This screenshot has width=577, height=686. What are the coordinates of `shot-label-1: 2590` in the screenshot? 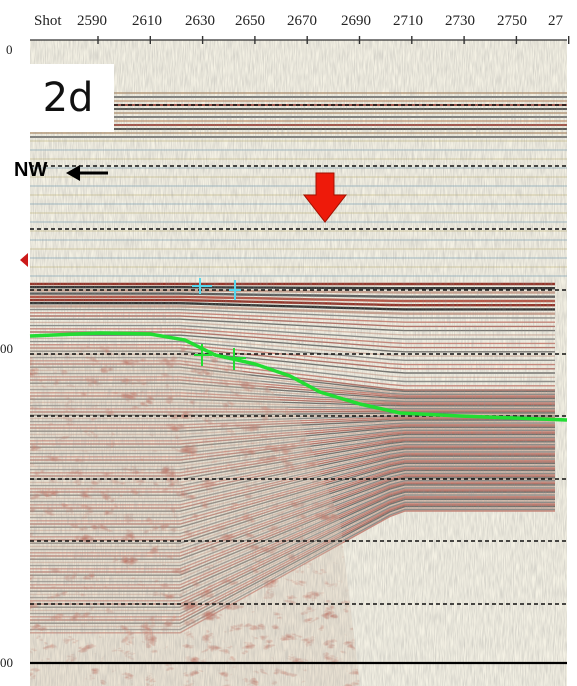 It's located at (92, 21).